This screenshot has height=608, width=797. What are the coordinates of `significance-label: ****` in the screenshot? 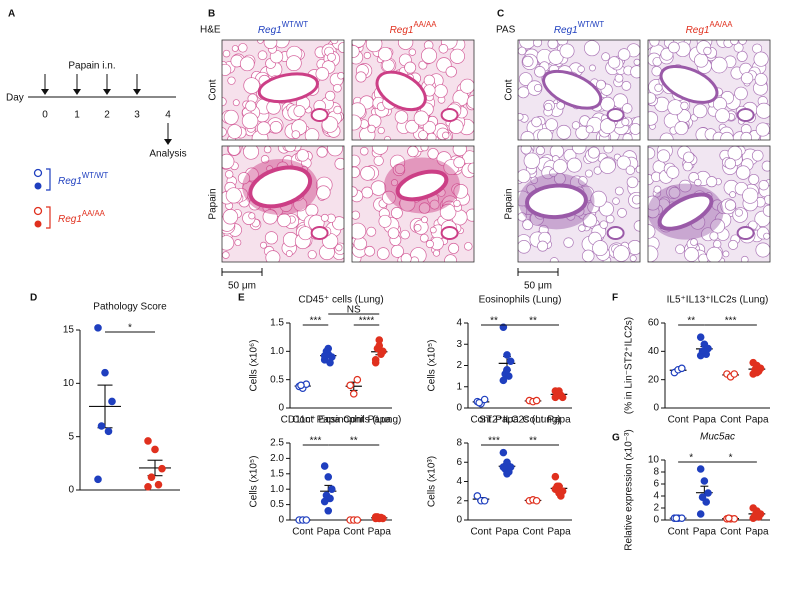 It's located at (367, 321).